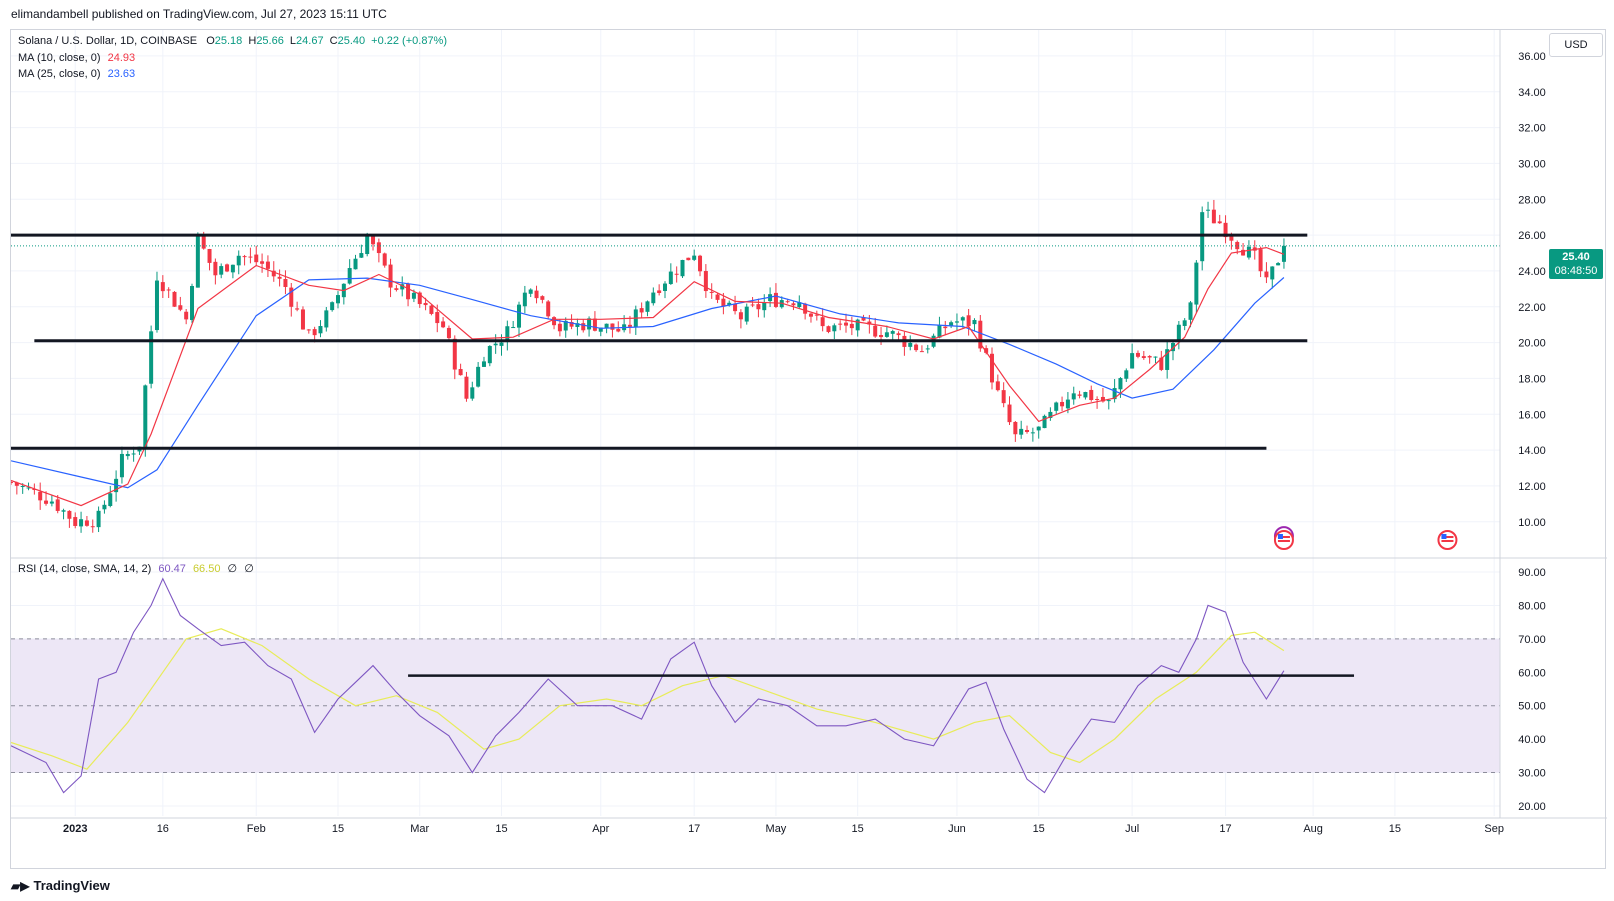 The image size is (1614, 901). What do you see at coordinates (121, 74) in the screenshot?
I see `ma25-value: 23.63` at bounding box center [121, 74].